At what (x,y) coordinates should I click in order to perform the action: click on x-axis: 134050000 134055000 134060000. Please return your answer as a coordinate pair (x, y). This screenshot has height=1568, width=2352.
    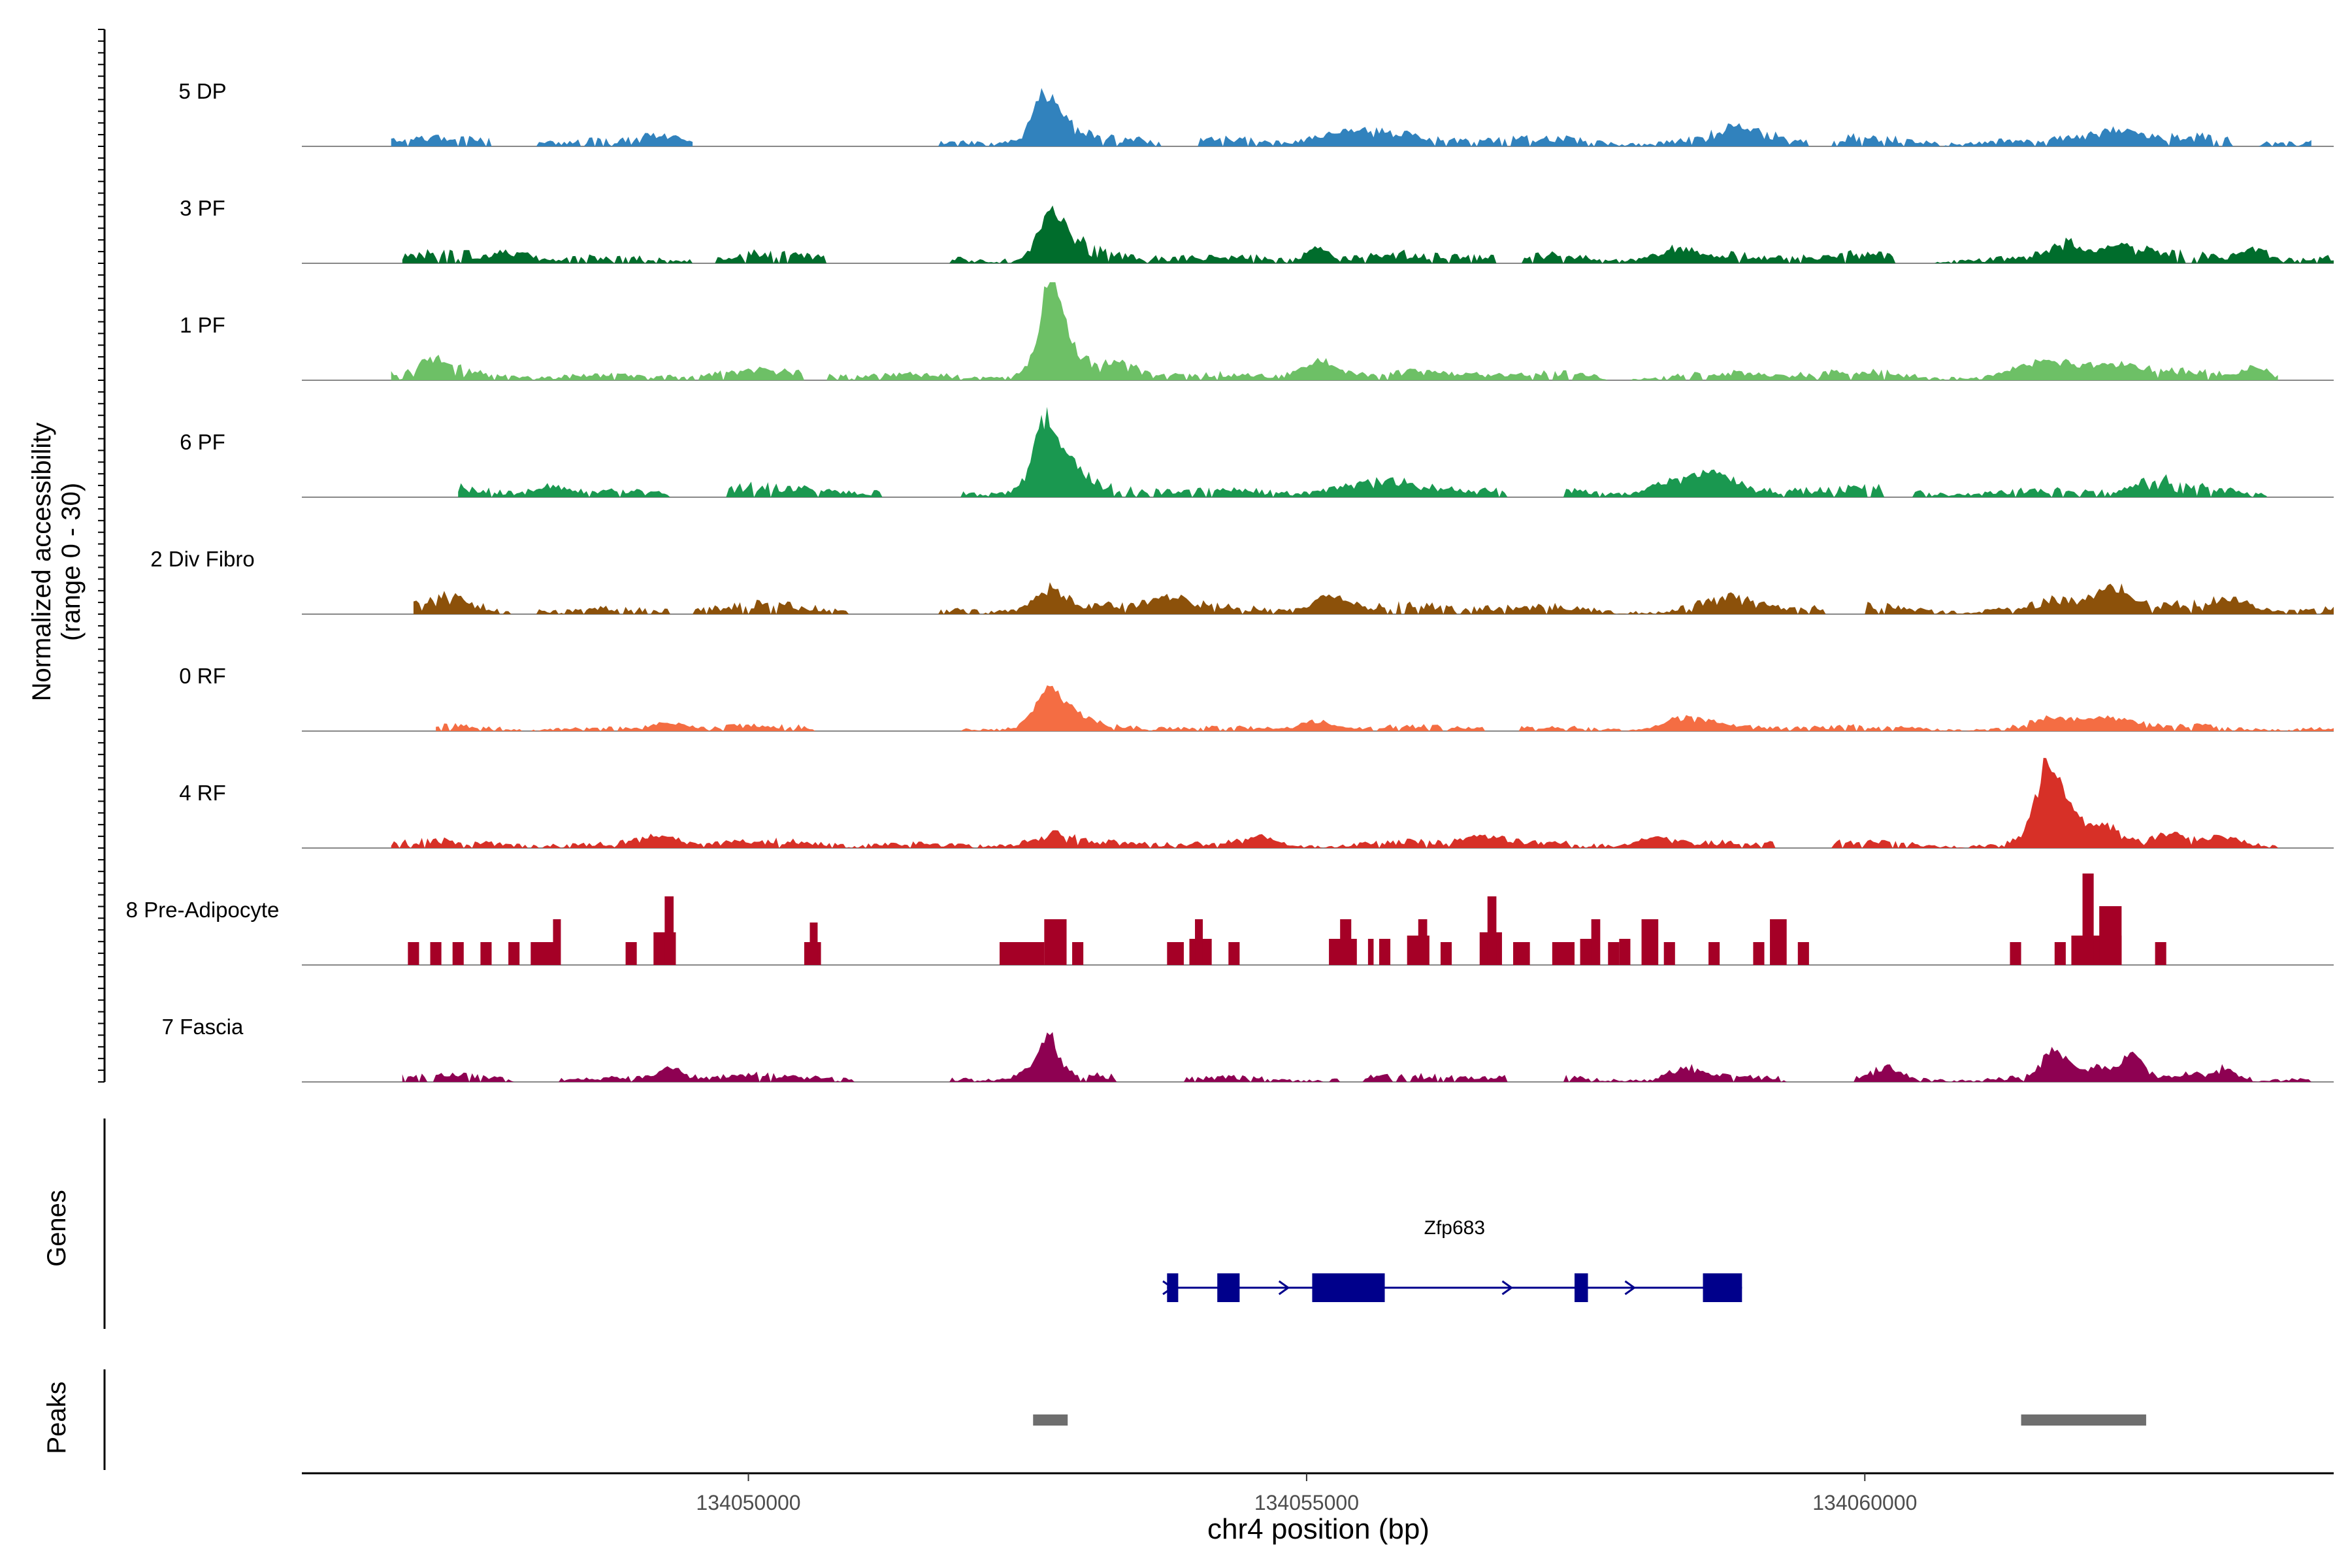
    Looking at the image, I should click on (1318, 1493).